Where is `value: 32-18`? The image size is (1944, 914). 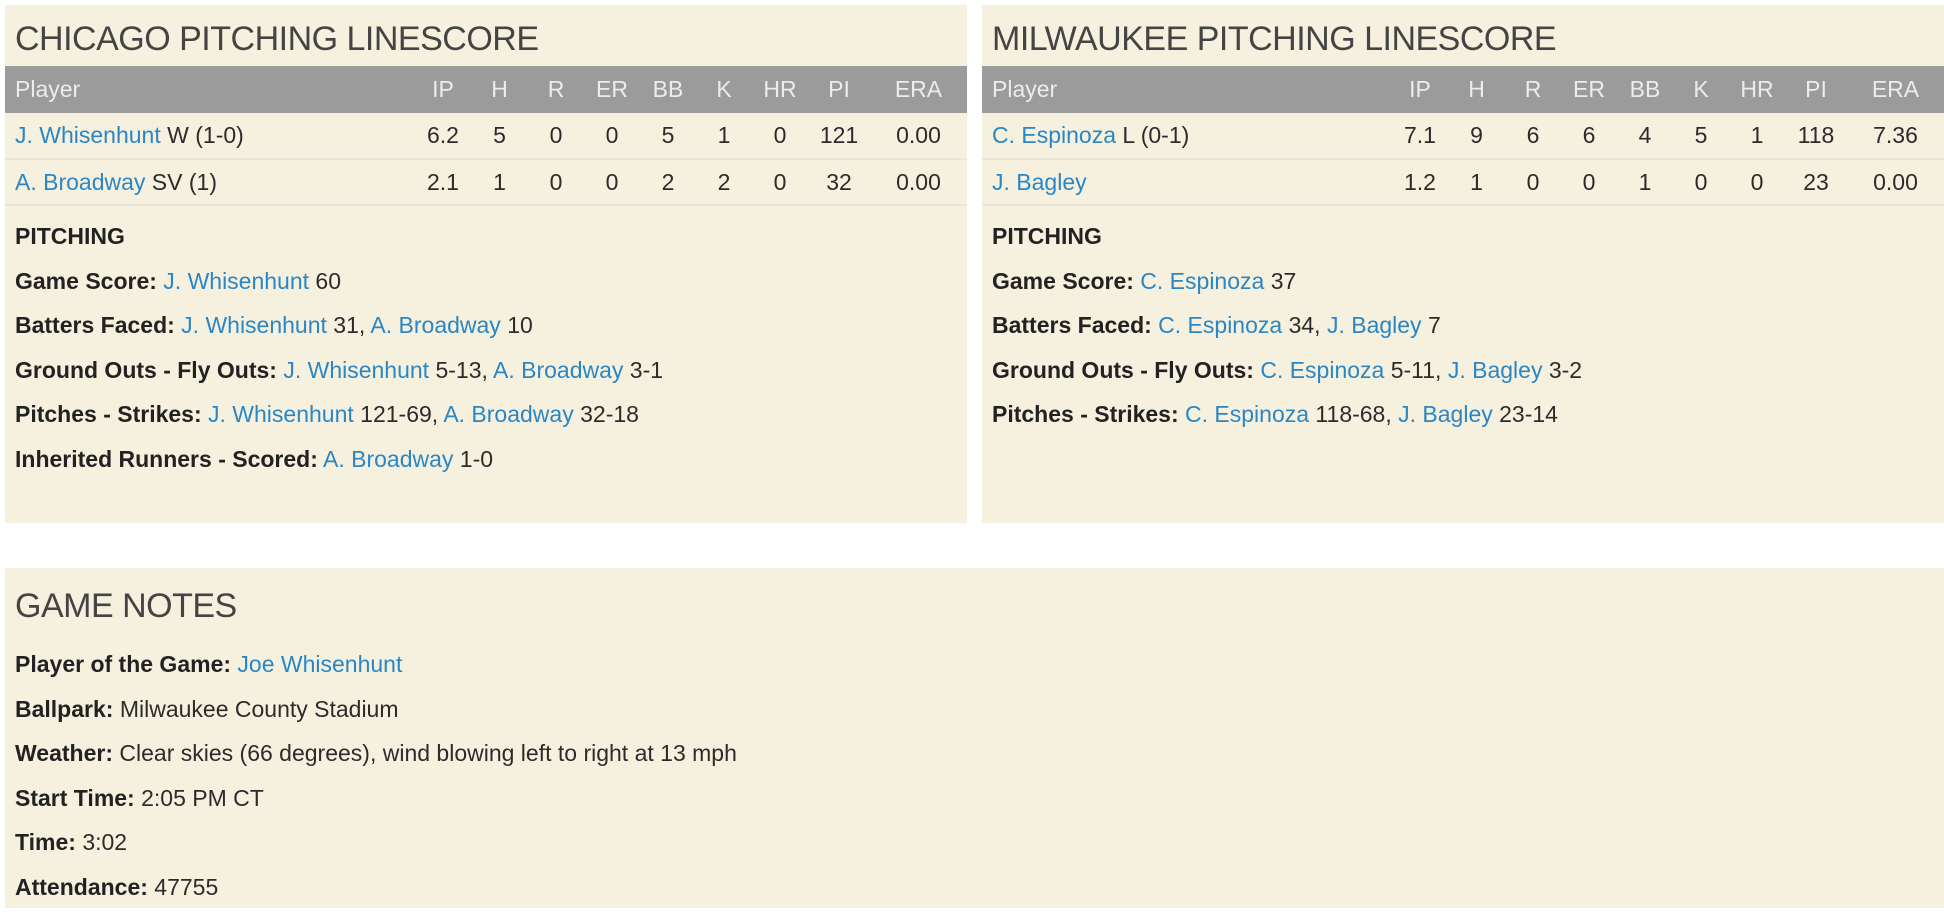
value: 32-18 is located at coordinates (606, 414).